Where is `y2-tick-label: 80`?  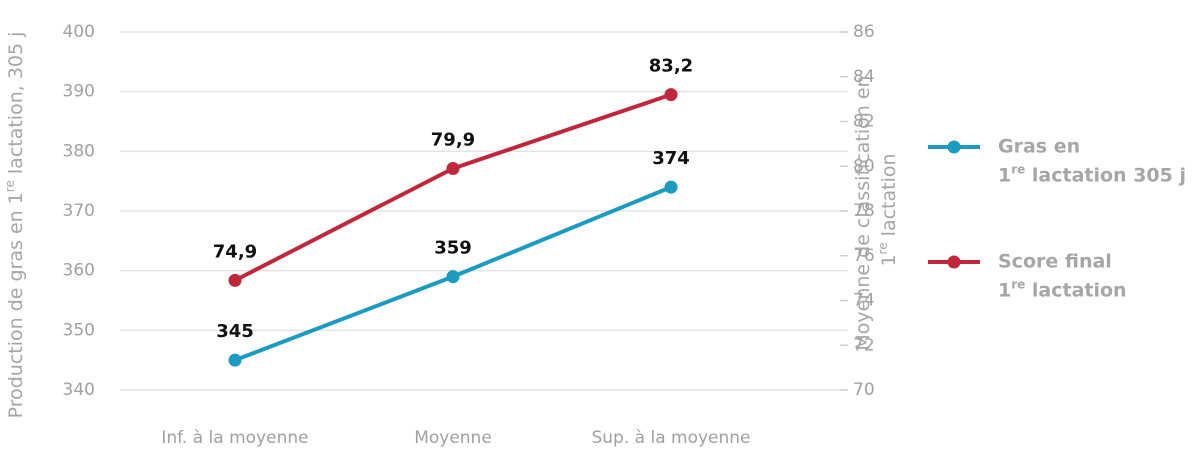 y2-tick-label: 80 is located at coordinates (864, 166).